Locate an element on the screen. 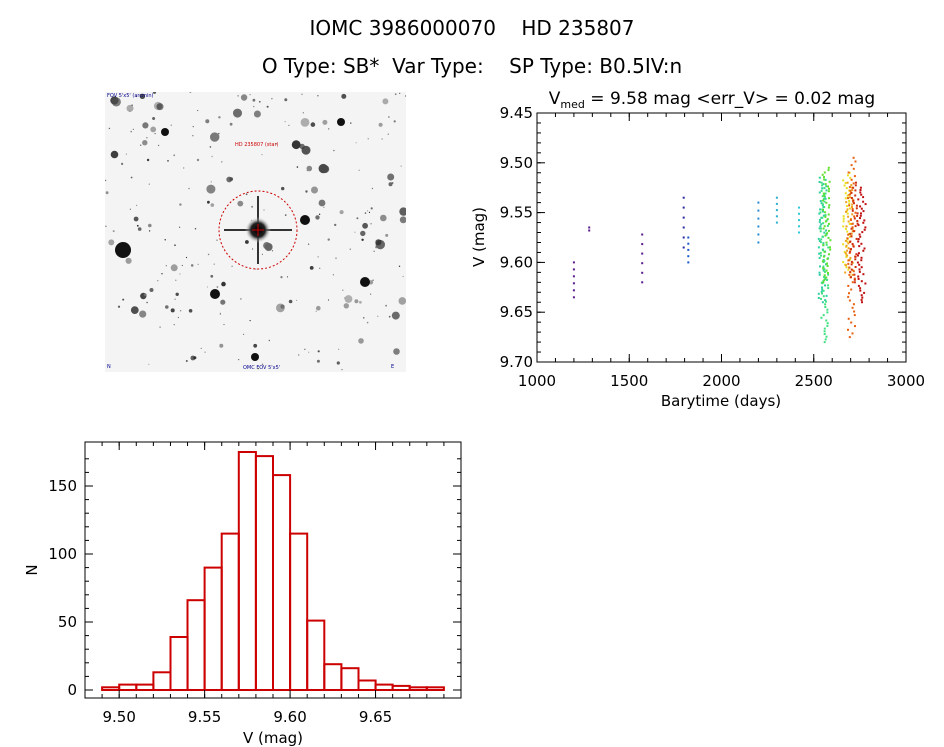 The image size is (944, 747). bright-star is located at coordinates (255, 357).